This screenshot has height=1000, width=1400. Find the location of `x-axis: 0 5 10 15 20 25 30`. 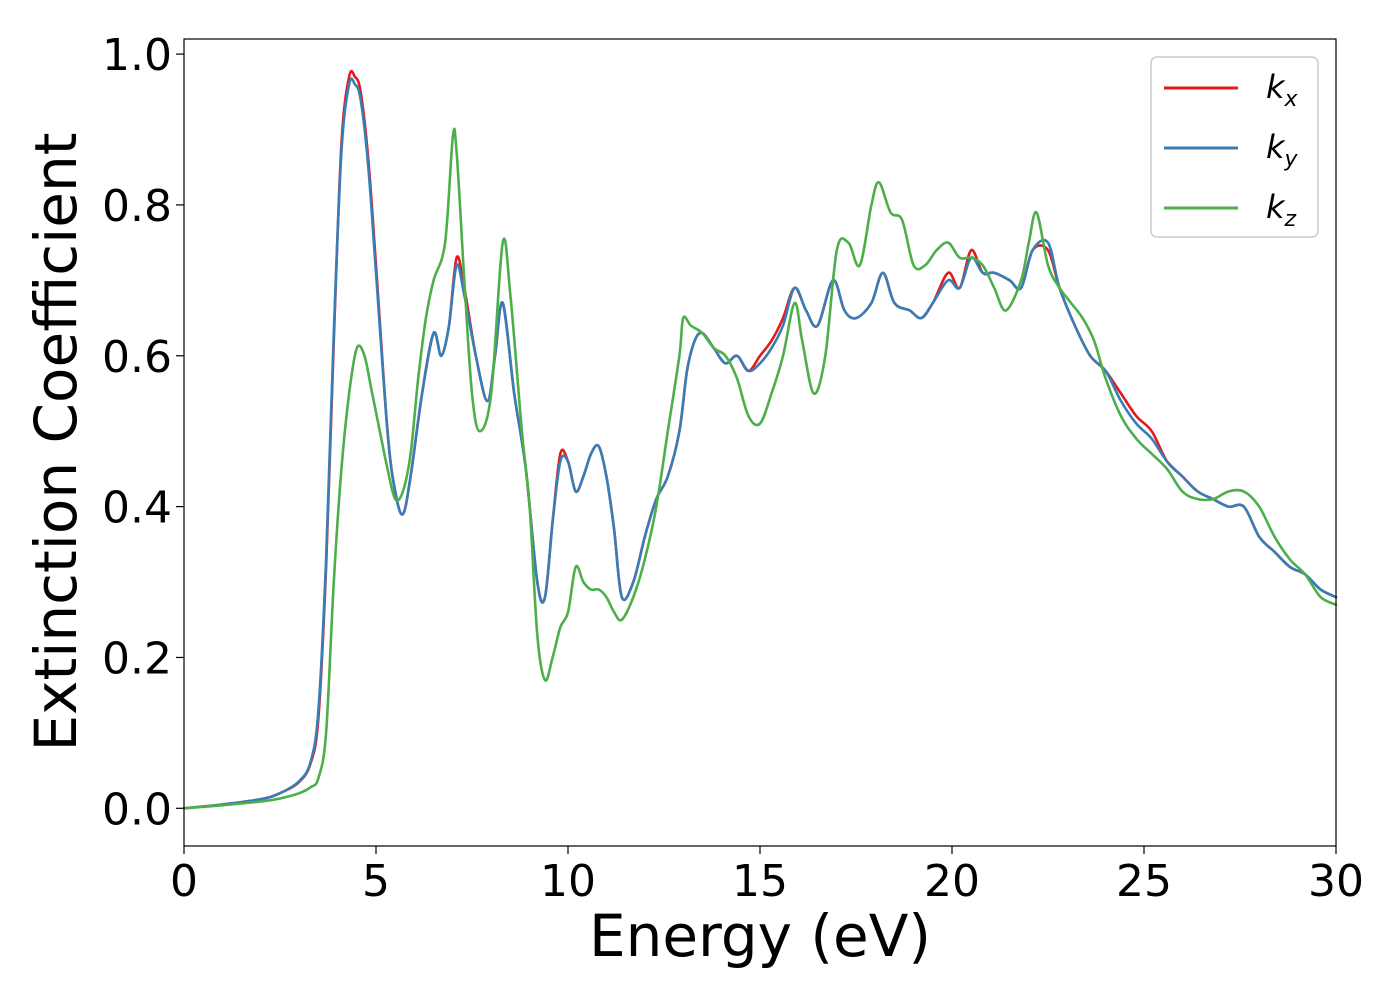

x-axis: 0 5 10 15 20 25 30 is located at coordinates (767, 876).